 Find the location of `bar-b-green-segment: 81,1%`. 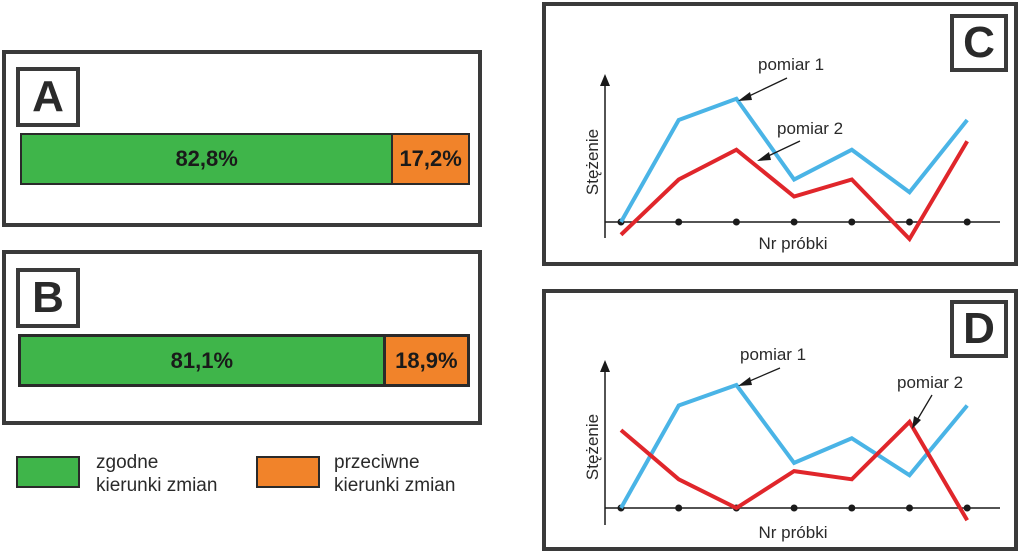

bar-b-green-segment: 81,1% is located at coordinates (202, 360).